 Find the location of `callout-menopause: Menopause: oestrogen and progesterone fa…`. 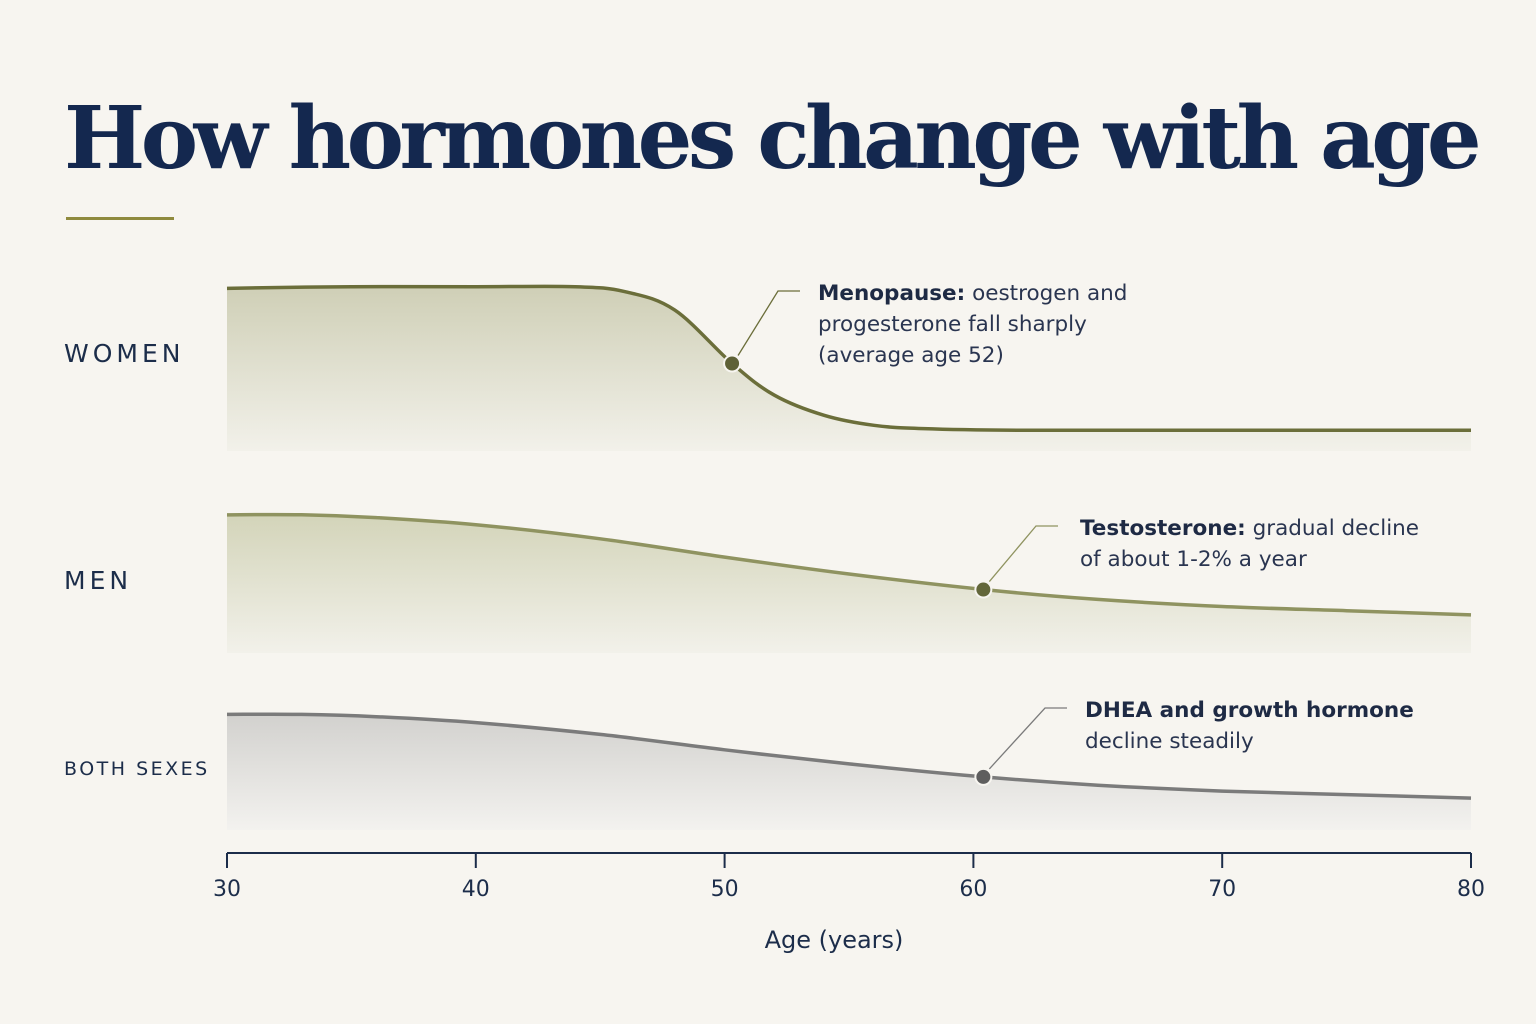

callout-menopause: Menopause: oestrogen and progesterone fa… is located at coordinates (972, 324).